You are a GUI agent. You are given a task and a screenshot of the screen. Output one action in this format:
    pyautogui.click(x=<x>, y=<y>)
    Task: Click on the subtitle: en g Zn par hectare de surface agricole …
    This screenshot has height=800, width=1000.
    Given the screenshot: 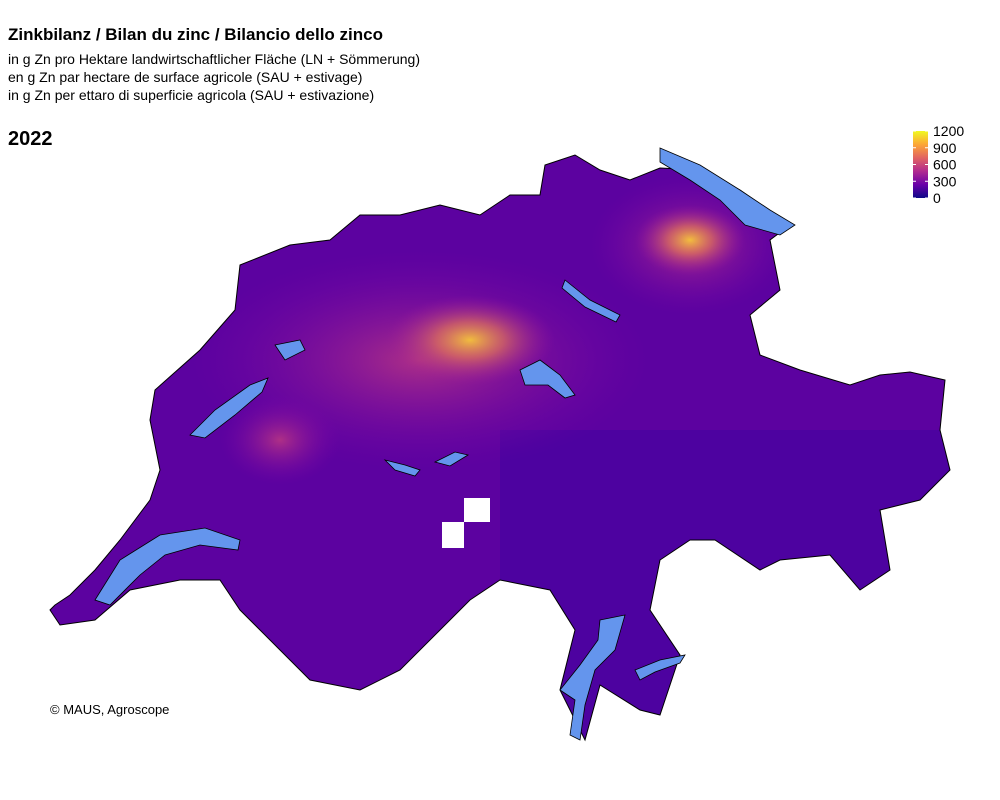 What is the action you would take?
    pyautogui.click(x=185, y=77)
    